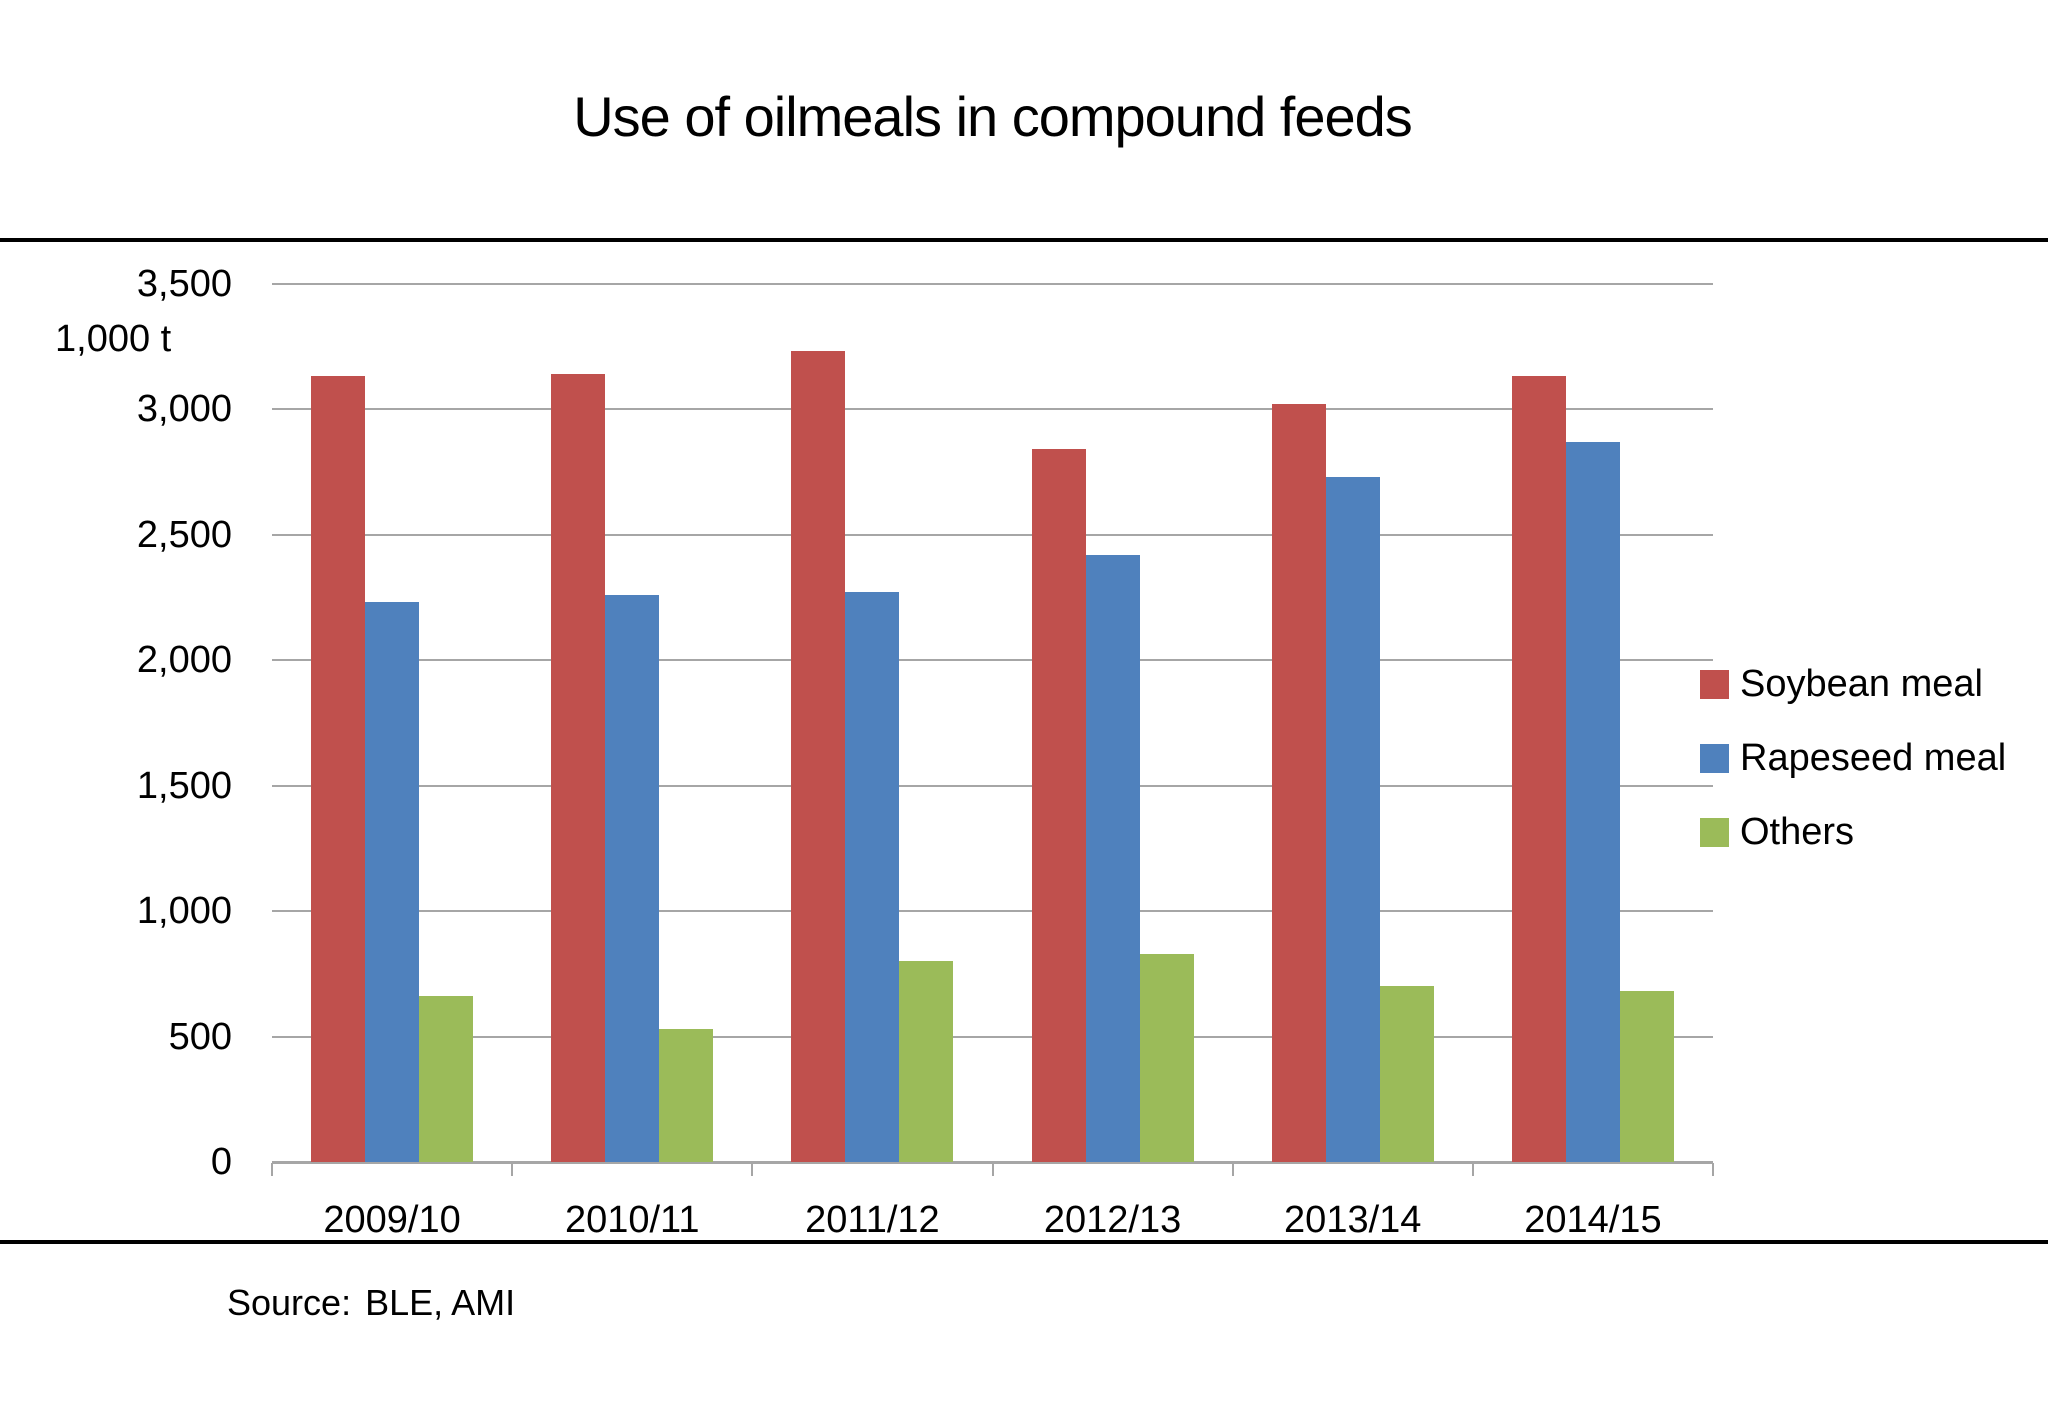  What do you see at coordinates (289, 1302) in the screenshot?
I see `source-label: Source:` at bounding box center [289, 1302].